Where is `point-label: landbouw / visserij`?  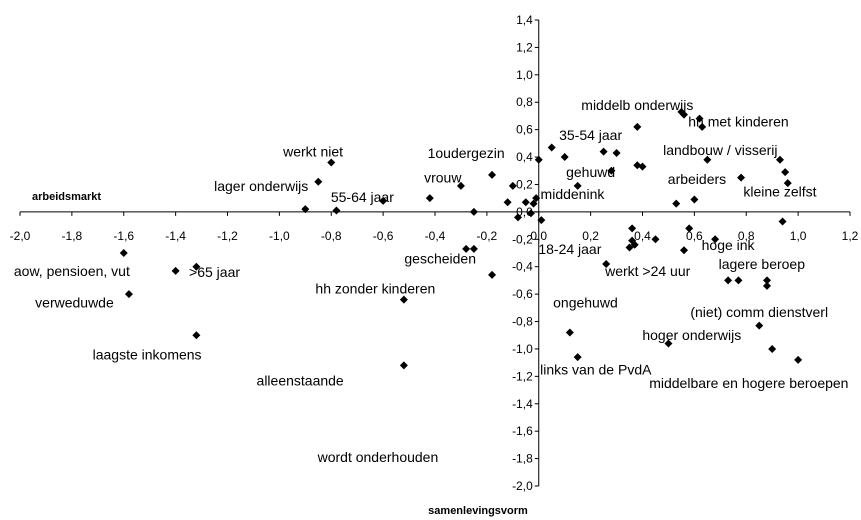 point-label: landbouw / visserij is located at coordinates (720, 150).